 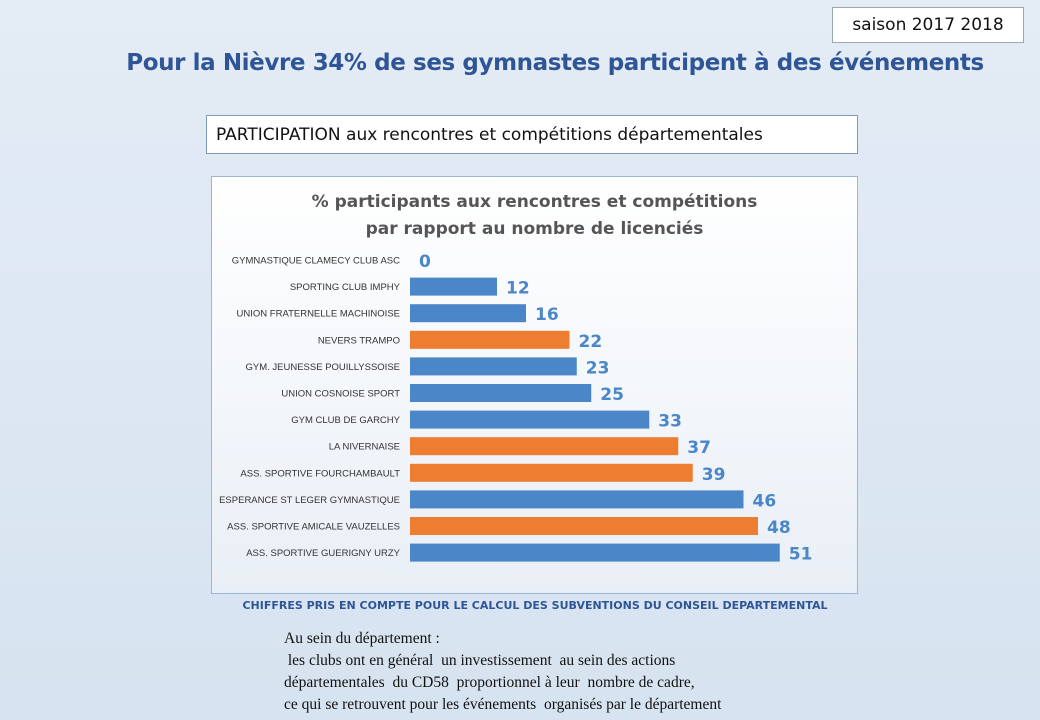 I want to click on category-label: LA NIVERNAISE, so click(x=364, y=447).